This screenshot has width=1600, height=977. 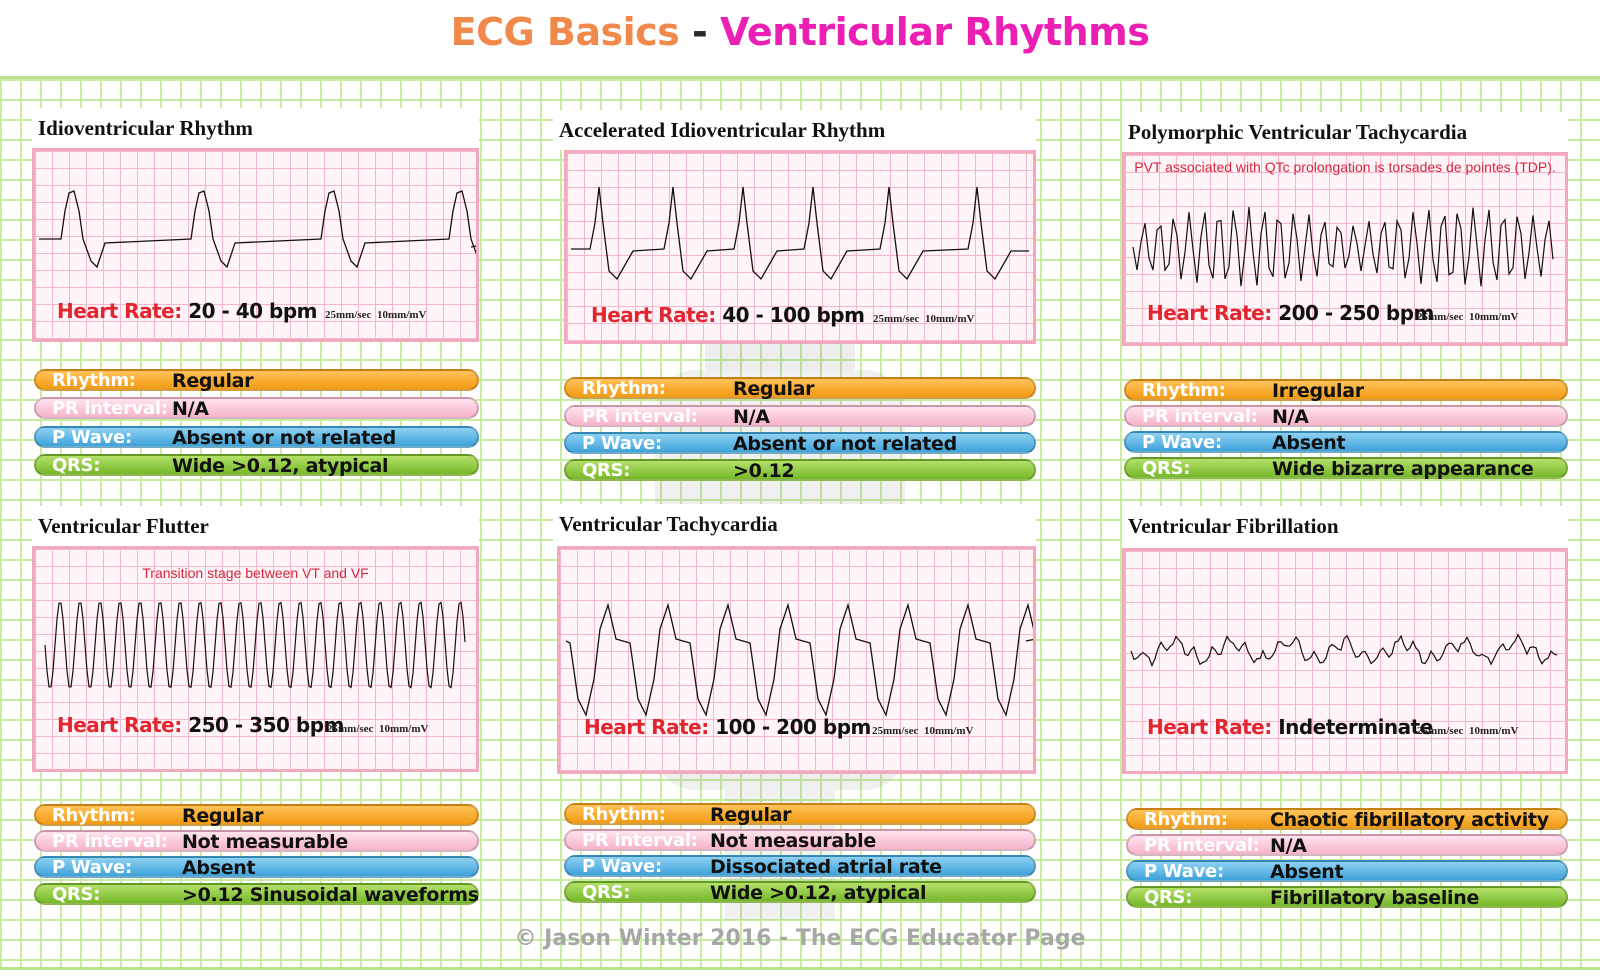 I want to click on panel-title: Ventricular Fibrillation, so click(x=1345, y=527).